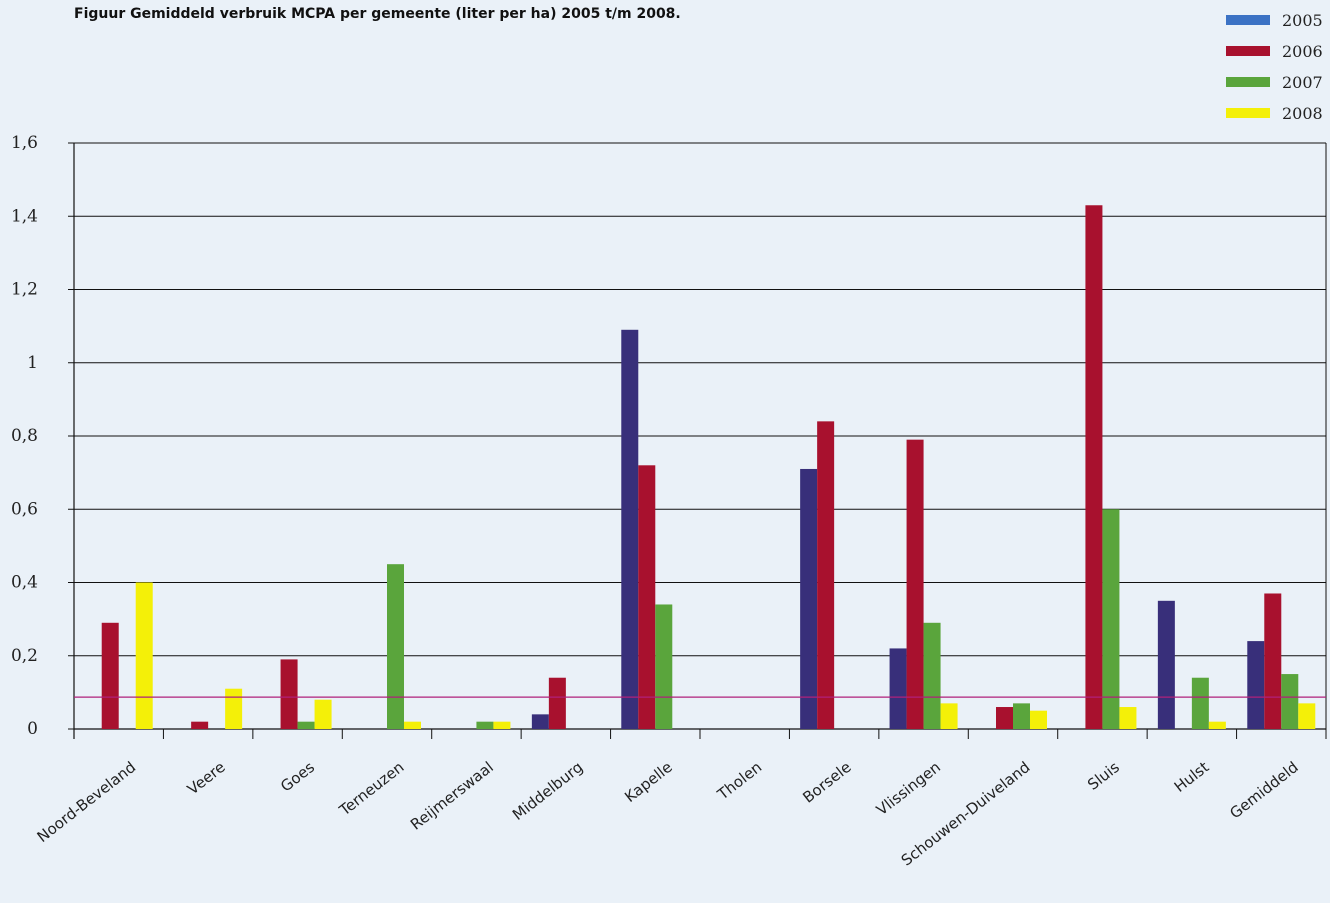 Image resolution: width=1330 pixels, height=903 pixels. I want to click on x-tick-label: Middelburg, so click(547, 791).